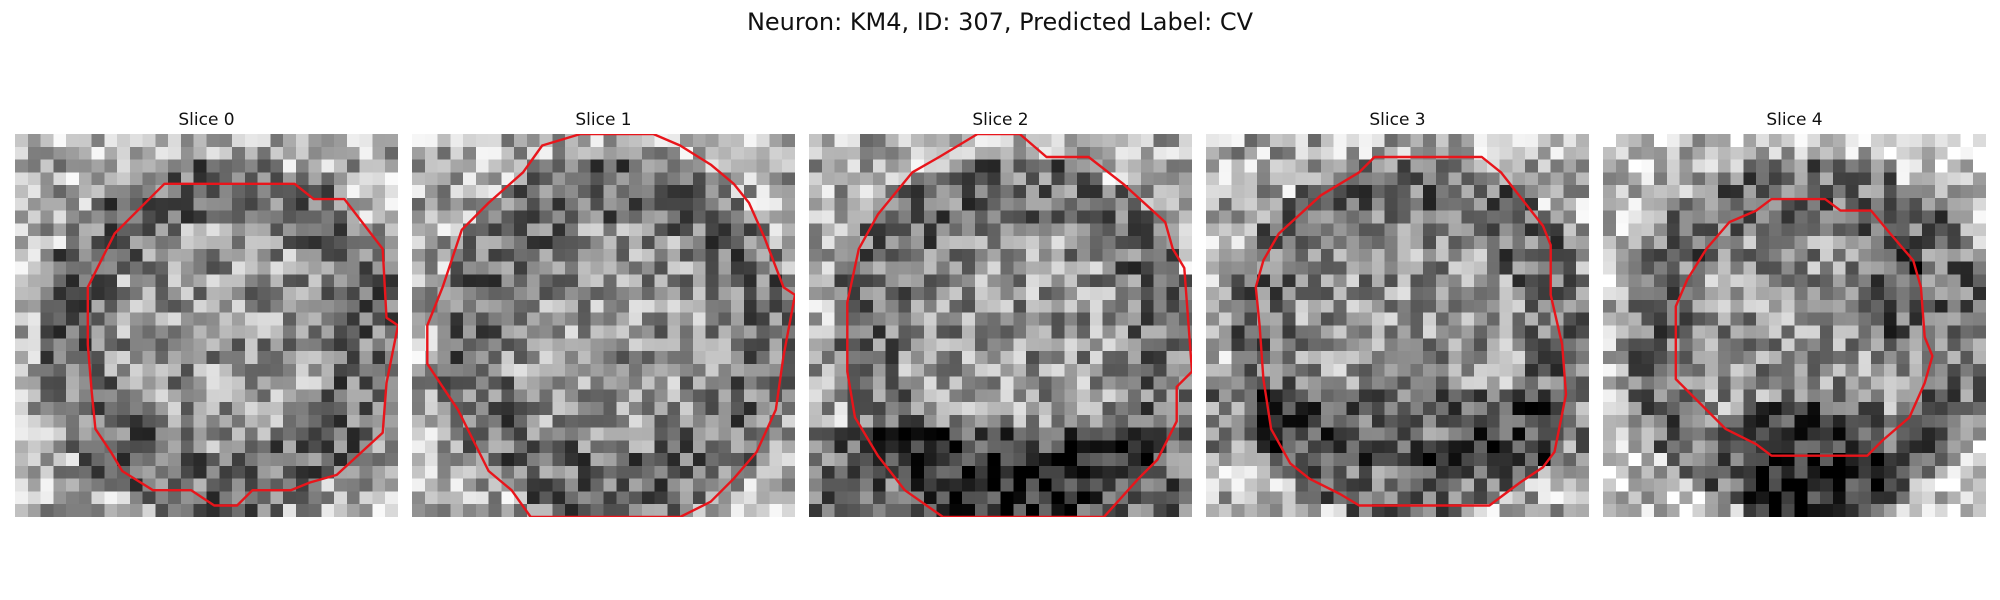 Image resolution: width=2000 pixels, height=600 pixels. I want to click on slice-title: Slice 0, so click(206, 120).